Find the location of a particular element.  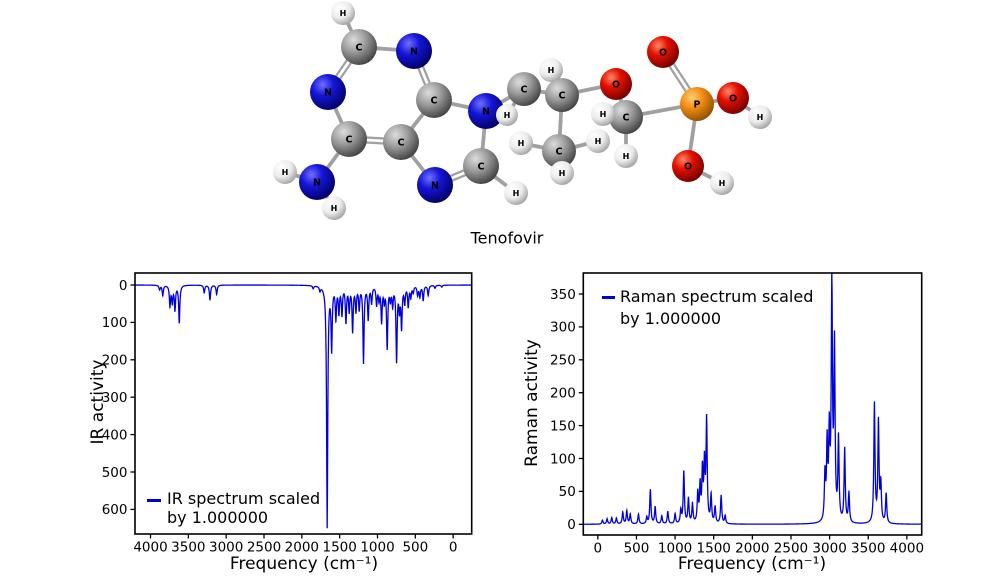

raman-spectrum-curve is located at coordinates (752, 398).